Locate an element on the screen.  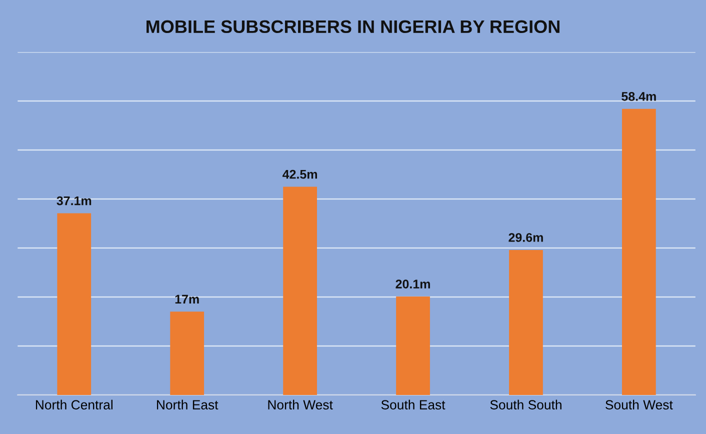
x-tick-label: South West is located at coordinates (639, 405).